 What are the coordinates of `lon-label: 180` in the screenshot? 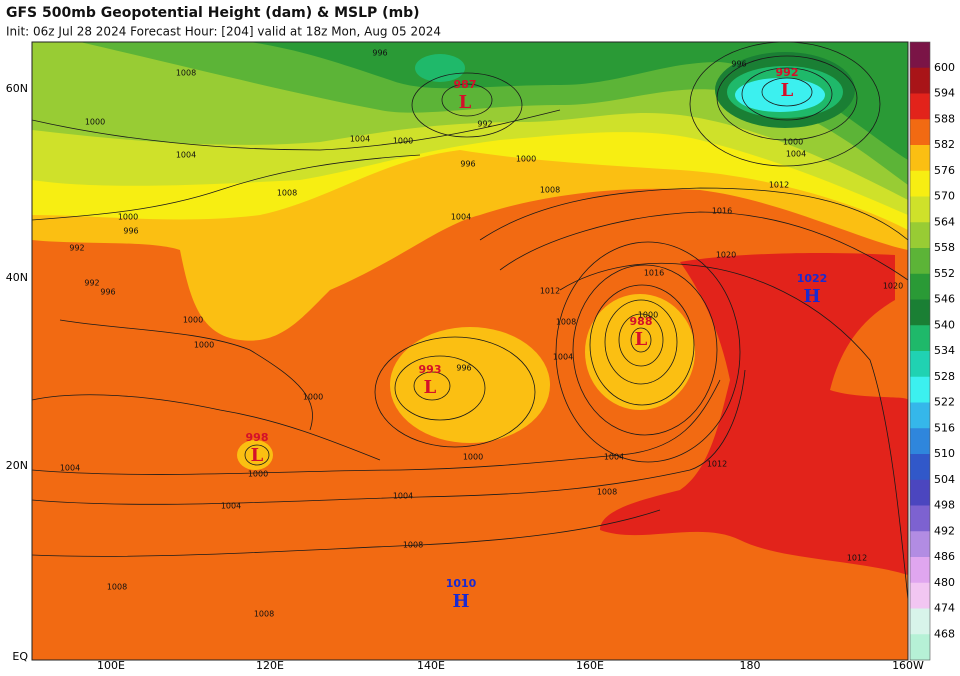 It's located at (750, 665).